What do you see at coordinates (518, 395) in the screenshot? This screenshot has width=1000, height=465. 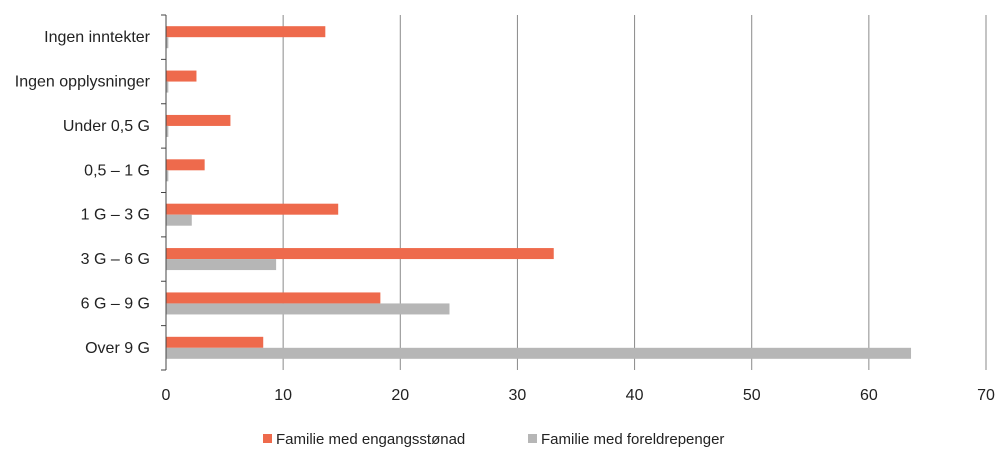 I see `x-tick-label: 30` at bounding box center [518, 395].